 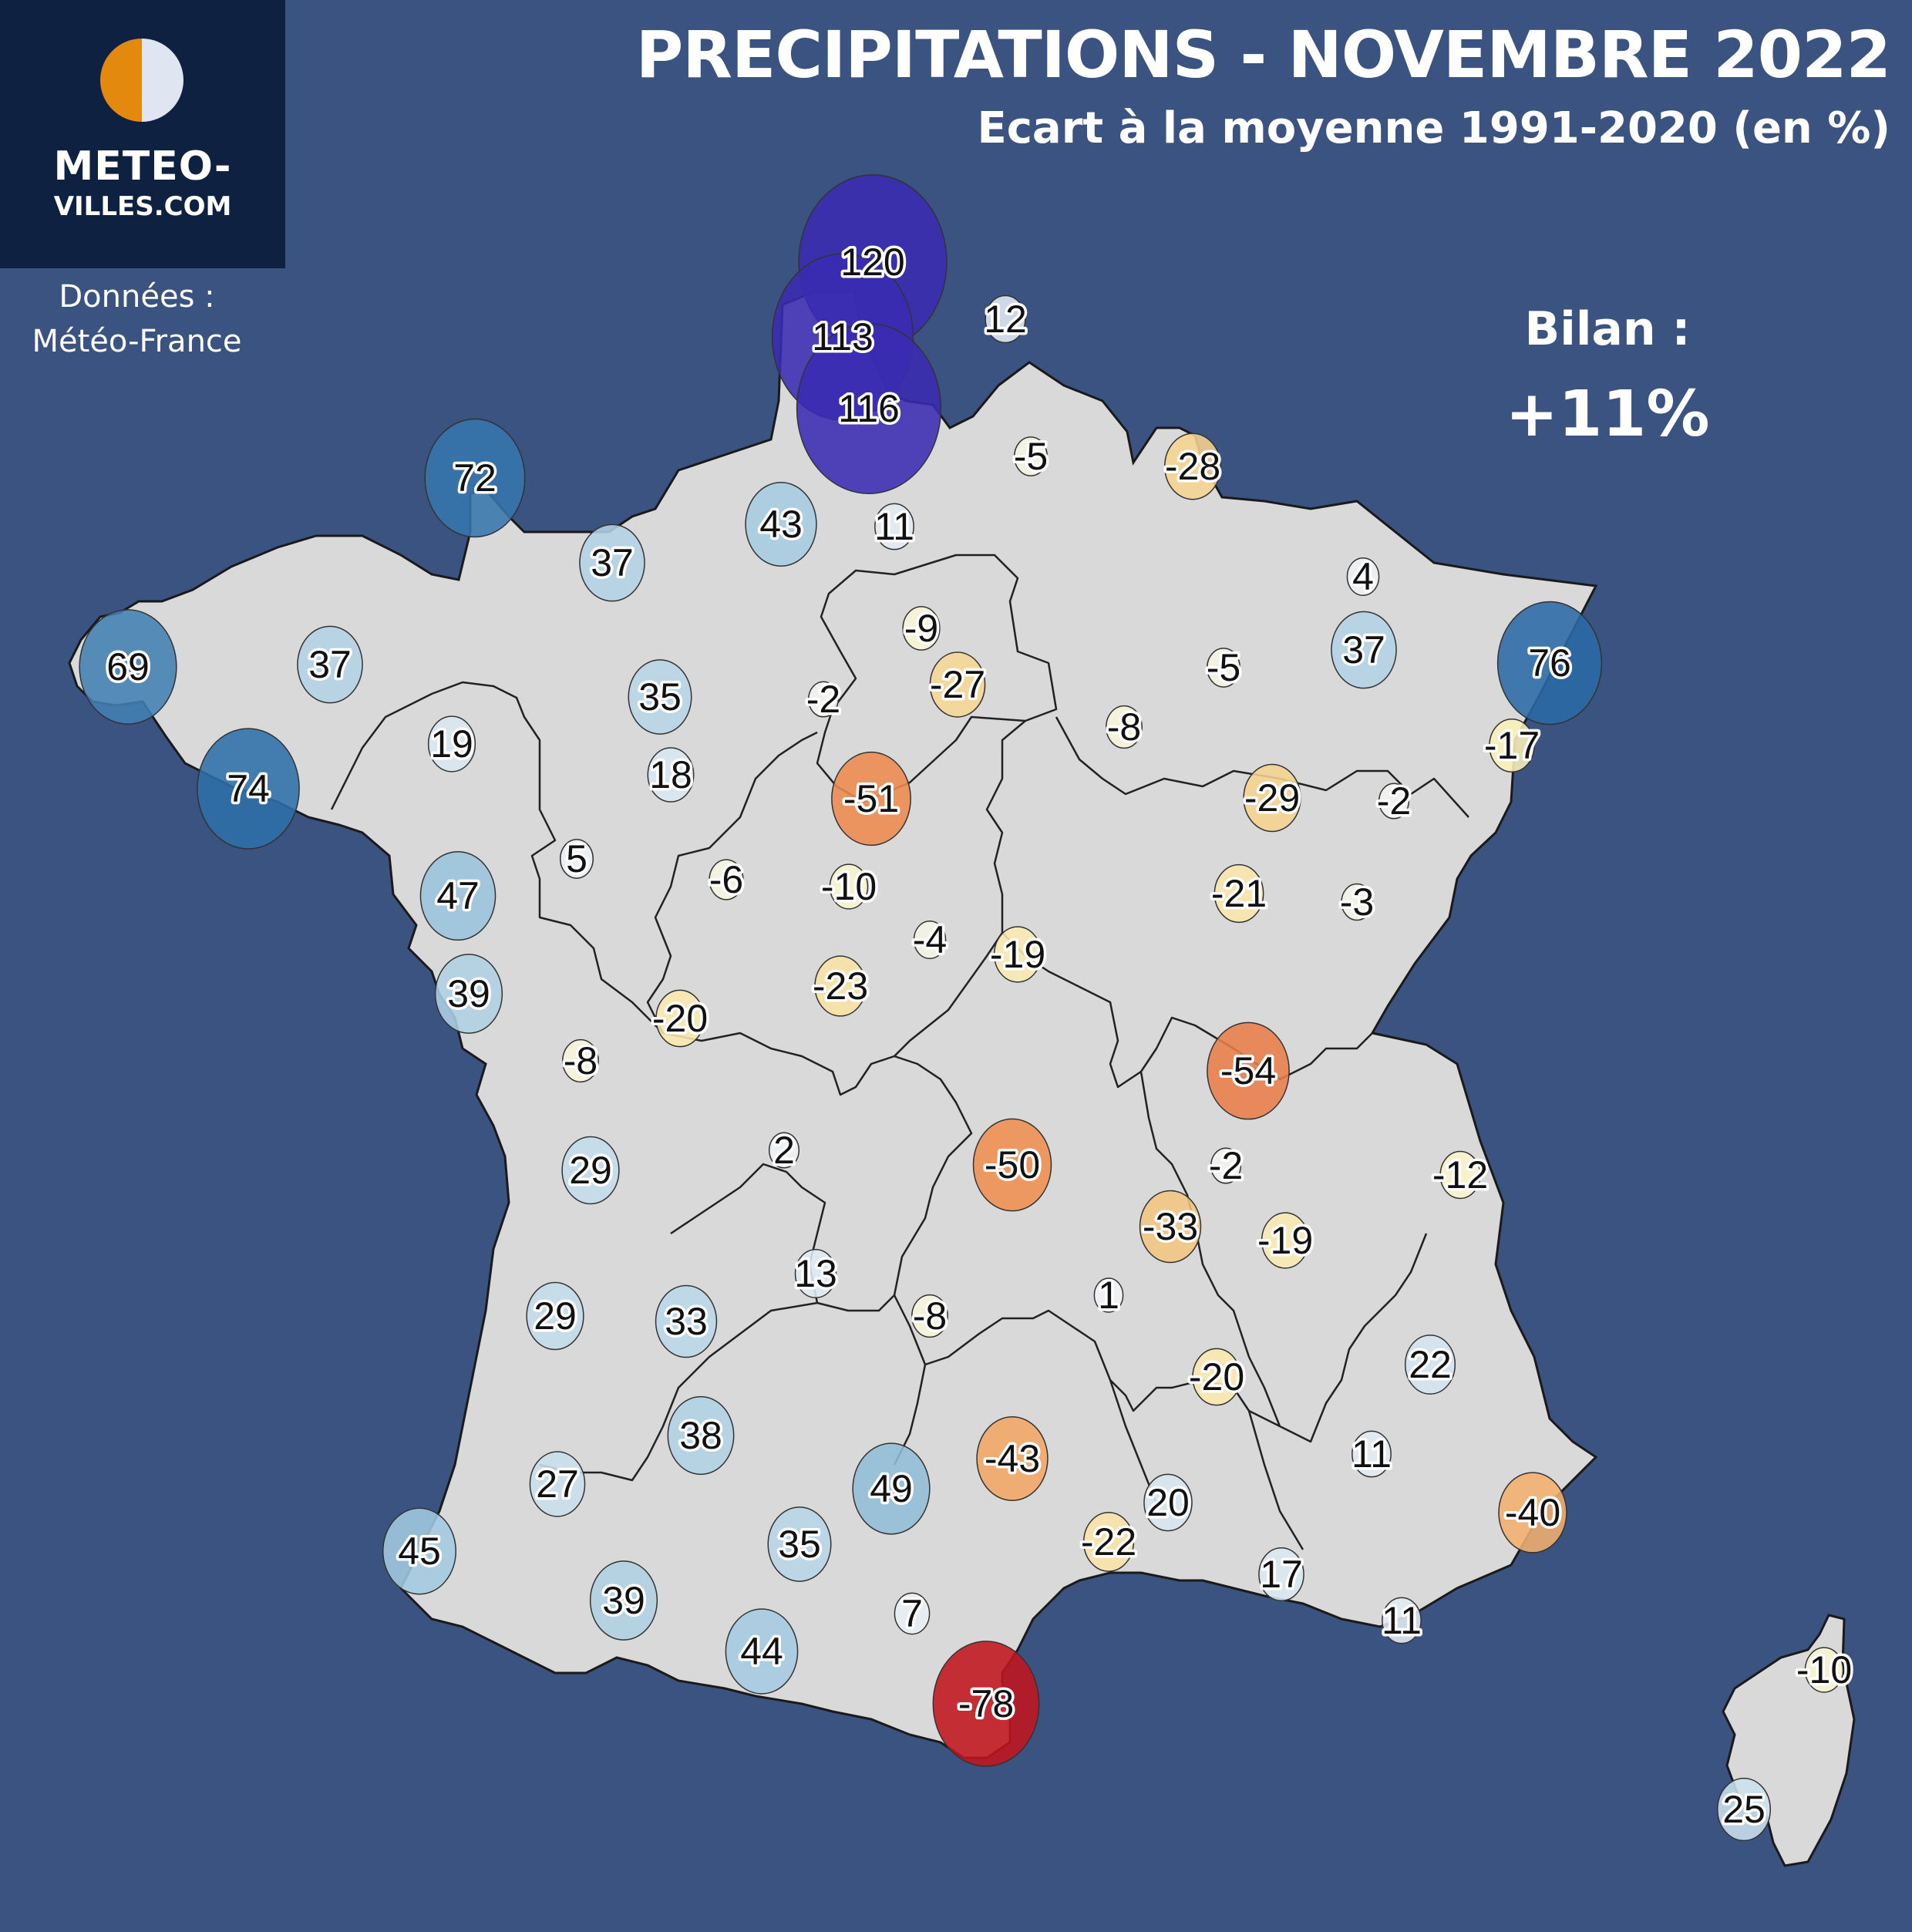 I want to click on station-value: 43, so click(x=781, y=524).